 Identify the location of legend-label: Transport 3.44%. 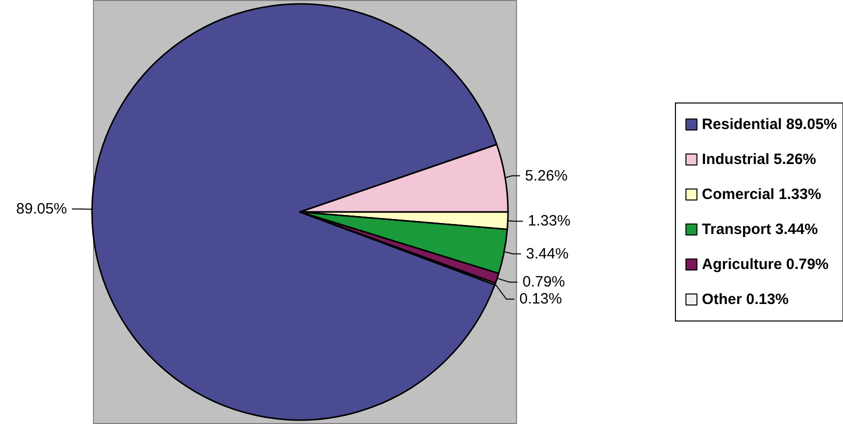
(760, 229).